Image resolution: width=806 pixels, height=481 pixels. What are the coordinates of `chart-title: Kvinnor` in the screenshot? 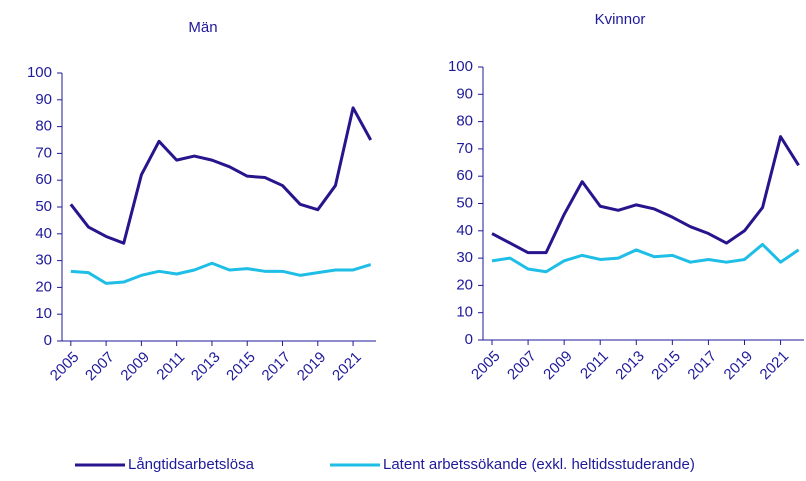 It's located at (620, 19).